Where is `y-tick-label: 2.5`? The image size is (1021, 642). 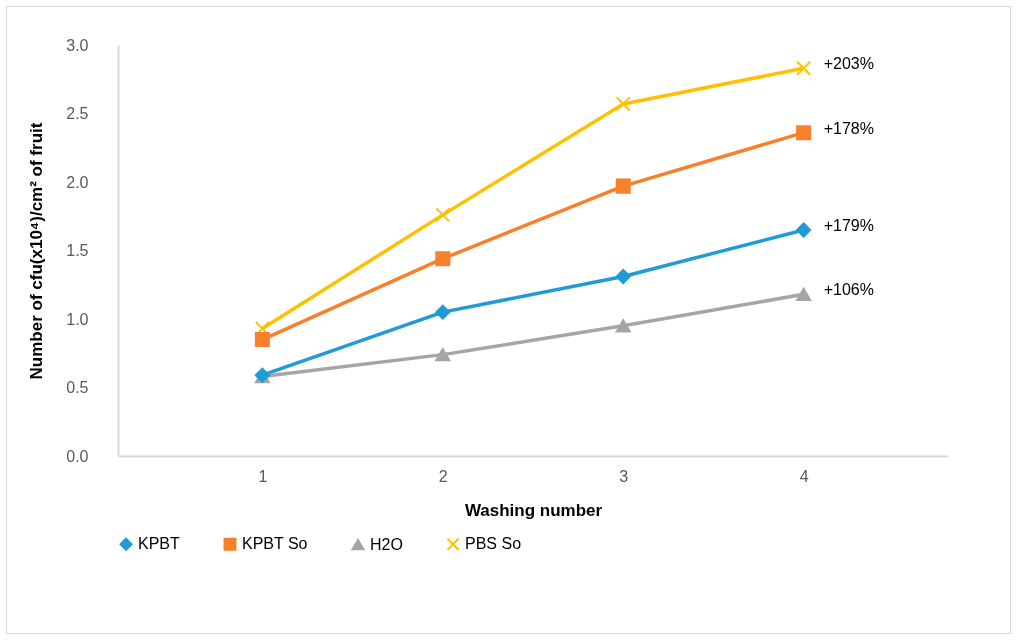 y-tick-label: 2.5 is located at coordinates (77, 113).